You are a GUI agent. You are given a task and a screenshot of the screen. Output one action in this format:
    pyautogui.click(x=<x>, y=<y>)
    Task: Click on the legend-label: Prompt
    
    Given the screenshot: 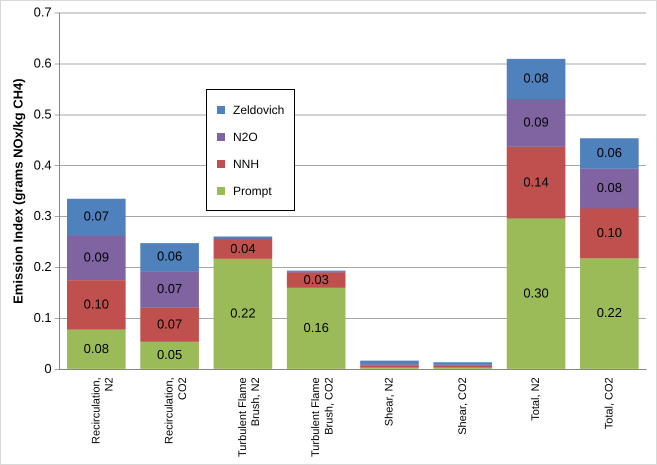 What is the action you would take?
    pyautogui.click(x=252, y=191)
    